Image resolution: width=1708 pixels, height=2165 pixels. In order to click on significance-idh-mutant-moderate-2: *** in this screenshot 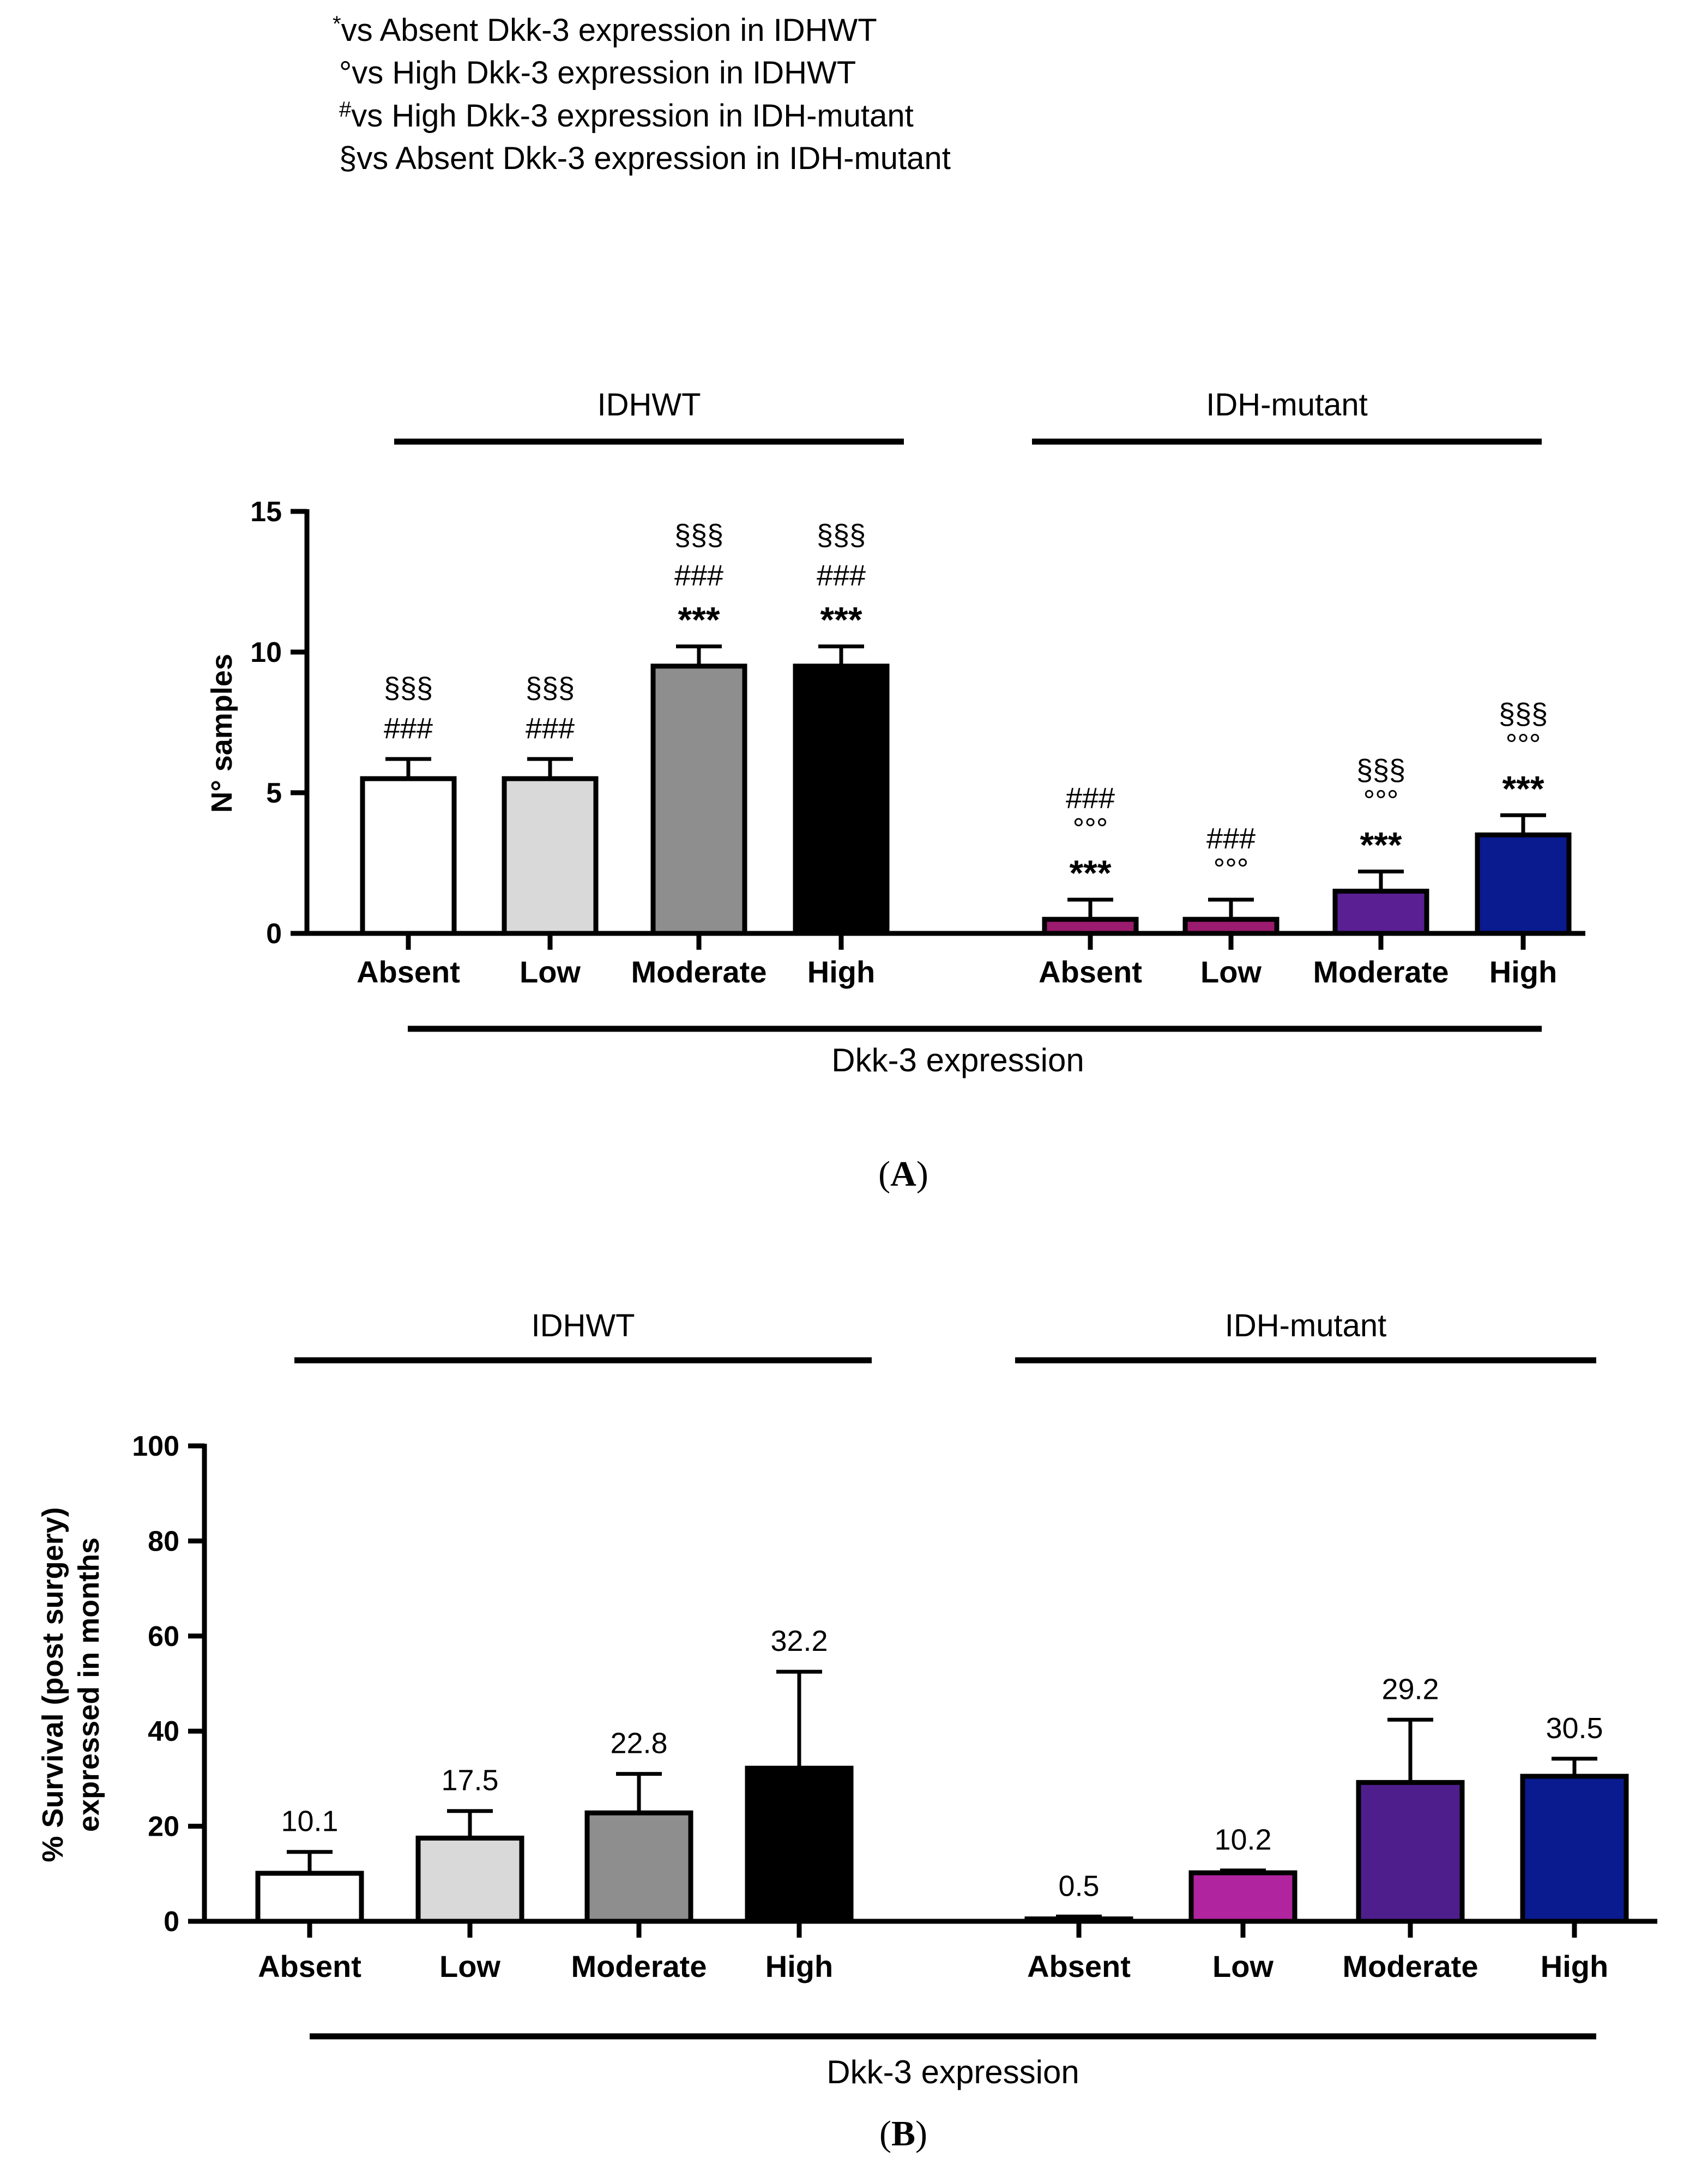, I will do `click(1381, 845)`.